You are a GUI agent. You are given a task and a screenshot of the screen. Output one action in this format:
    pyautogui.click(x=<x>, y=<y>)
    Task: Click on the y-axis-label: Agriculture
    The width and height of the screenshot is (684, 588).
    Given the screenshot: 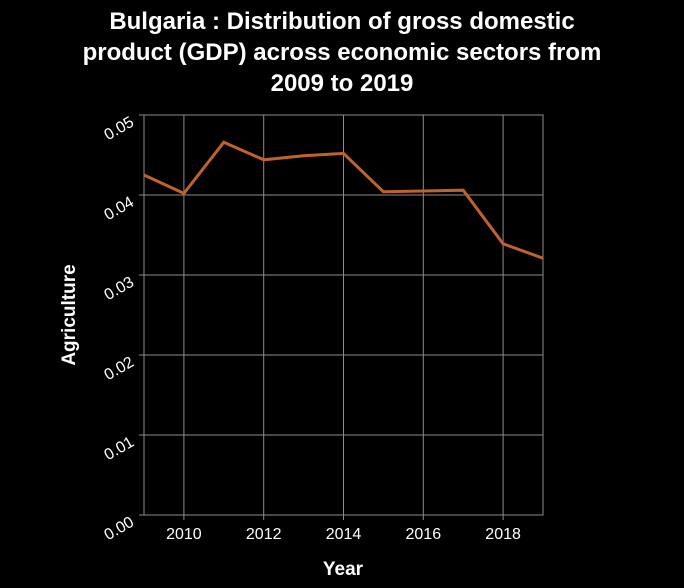 What is the action you would take?
    pyautogui.click(x=69, y=314)
    